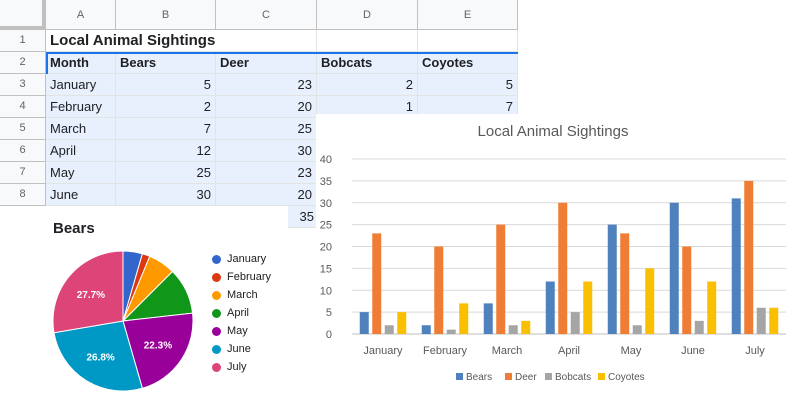 The height and width of the screenshot is (400, 800). What do you see at coordinates (367, 41) in the screenshot?
I see `cell-d1` at bounding box center [367, 41].